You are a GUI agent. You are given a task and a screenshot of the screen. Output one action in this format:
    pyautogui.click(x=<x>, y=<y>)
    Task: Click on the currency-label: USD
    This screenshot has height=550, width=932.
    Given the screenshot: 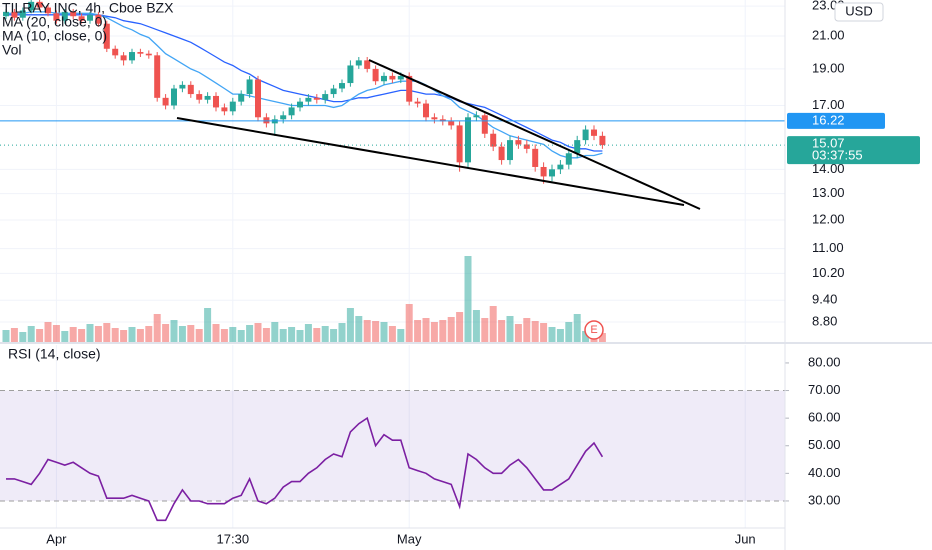 What is the action you would take?
    pyautogui.click(x=858, y=10)
    